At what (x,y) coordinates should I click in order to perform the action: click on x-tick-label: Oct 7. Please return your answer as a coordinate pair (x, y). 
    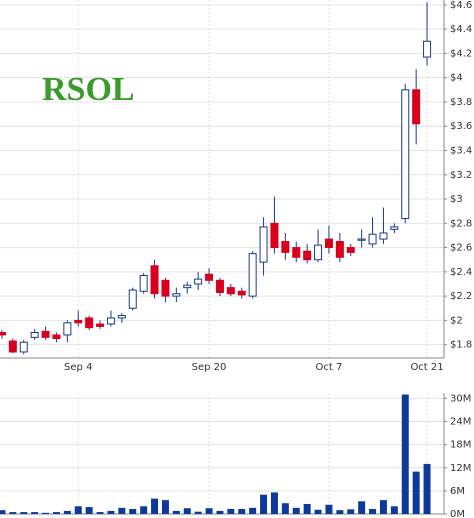
    Looking at the image, I should click on (329, 367).